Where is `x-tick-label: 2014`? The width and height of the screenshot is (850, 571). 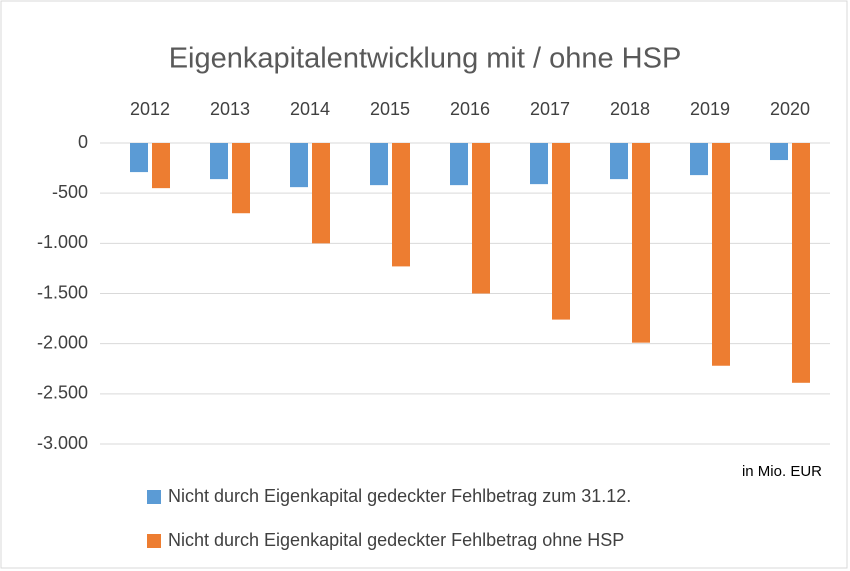
x-tick-label: 2014 is located at coordinates (310, 109).